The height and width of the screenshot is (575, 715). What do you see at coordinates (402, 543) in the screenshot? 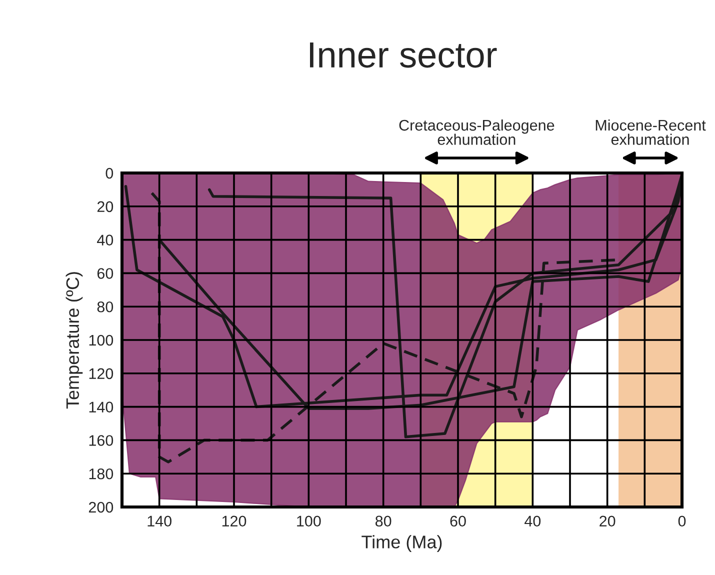
I see `x-axis-title: Time (Ma)` at bounding box center [402, 543].